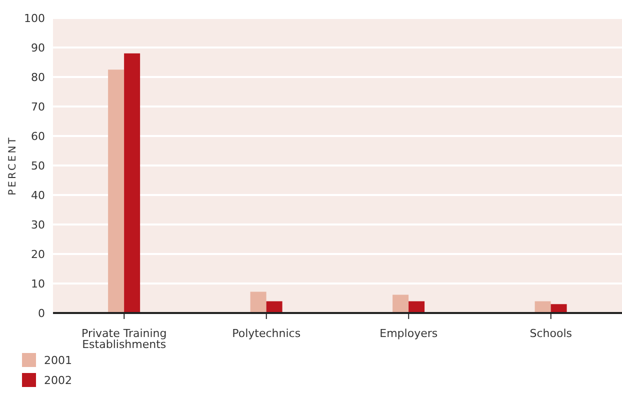 The height and width of the screenshot is (410, 622). What do you see at coordinates (58, 360) in the screenshot?
I see `legend-label: 2001` at bounding box center [58, 360].